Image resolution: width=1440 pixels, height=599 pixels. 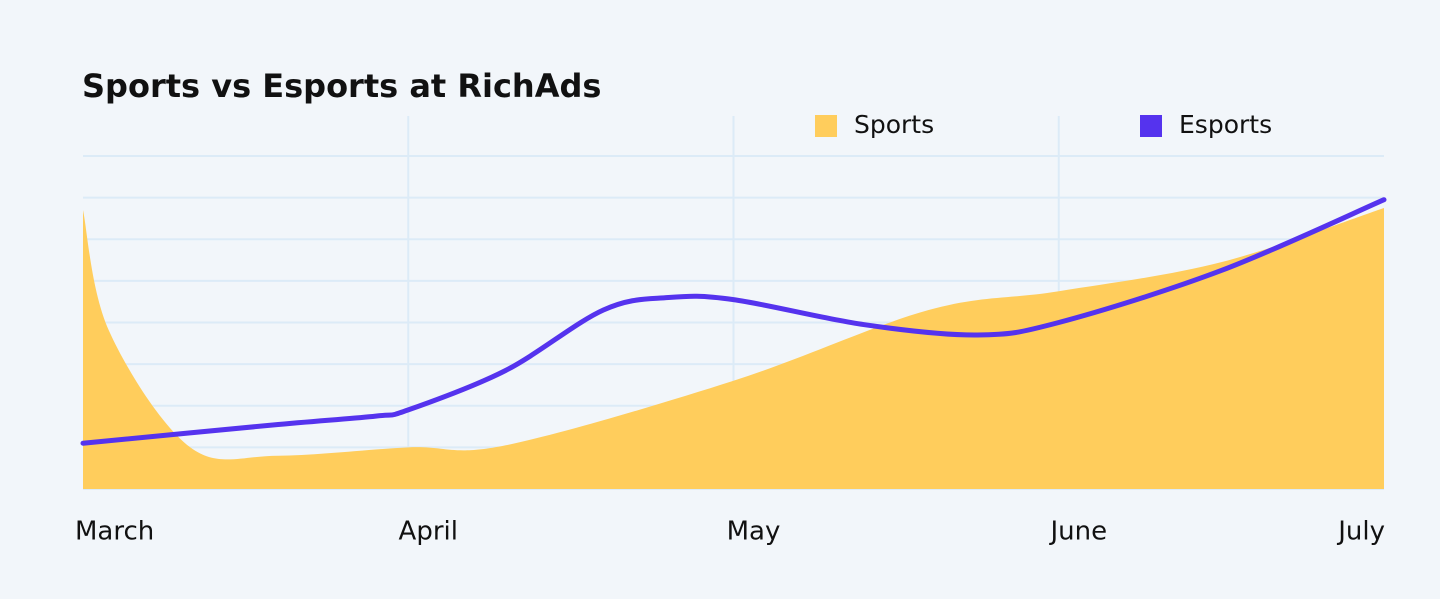 I want to click on legend-label: Esports, so click(x=1225, y=124).